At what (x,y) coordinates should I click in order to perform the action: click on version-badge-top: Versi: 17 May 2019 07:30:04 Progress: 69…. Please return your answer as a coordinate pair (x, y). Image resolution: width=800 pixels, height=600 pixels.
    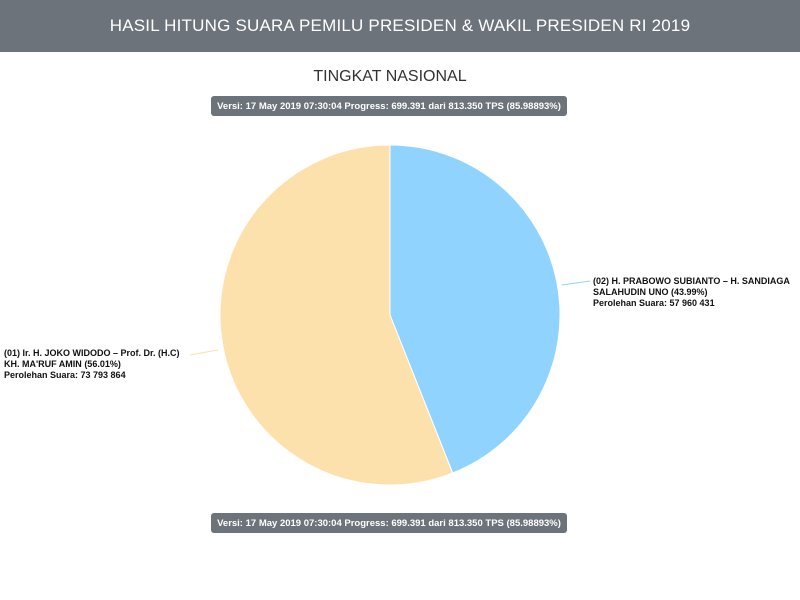
    Looking at the image, I should click on (389, 106).